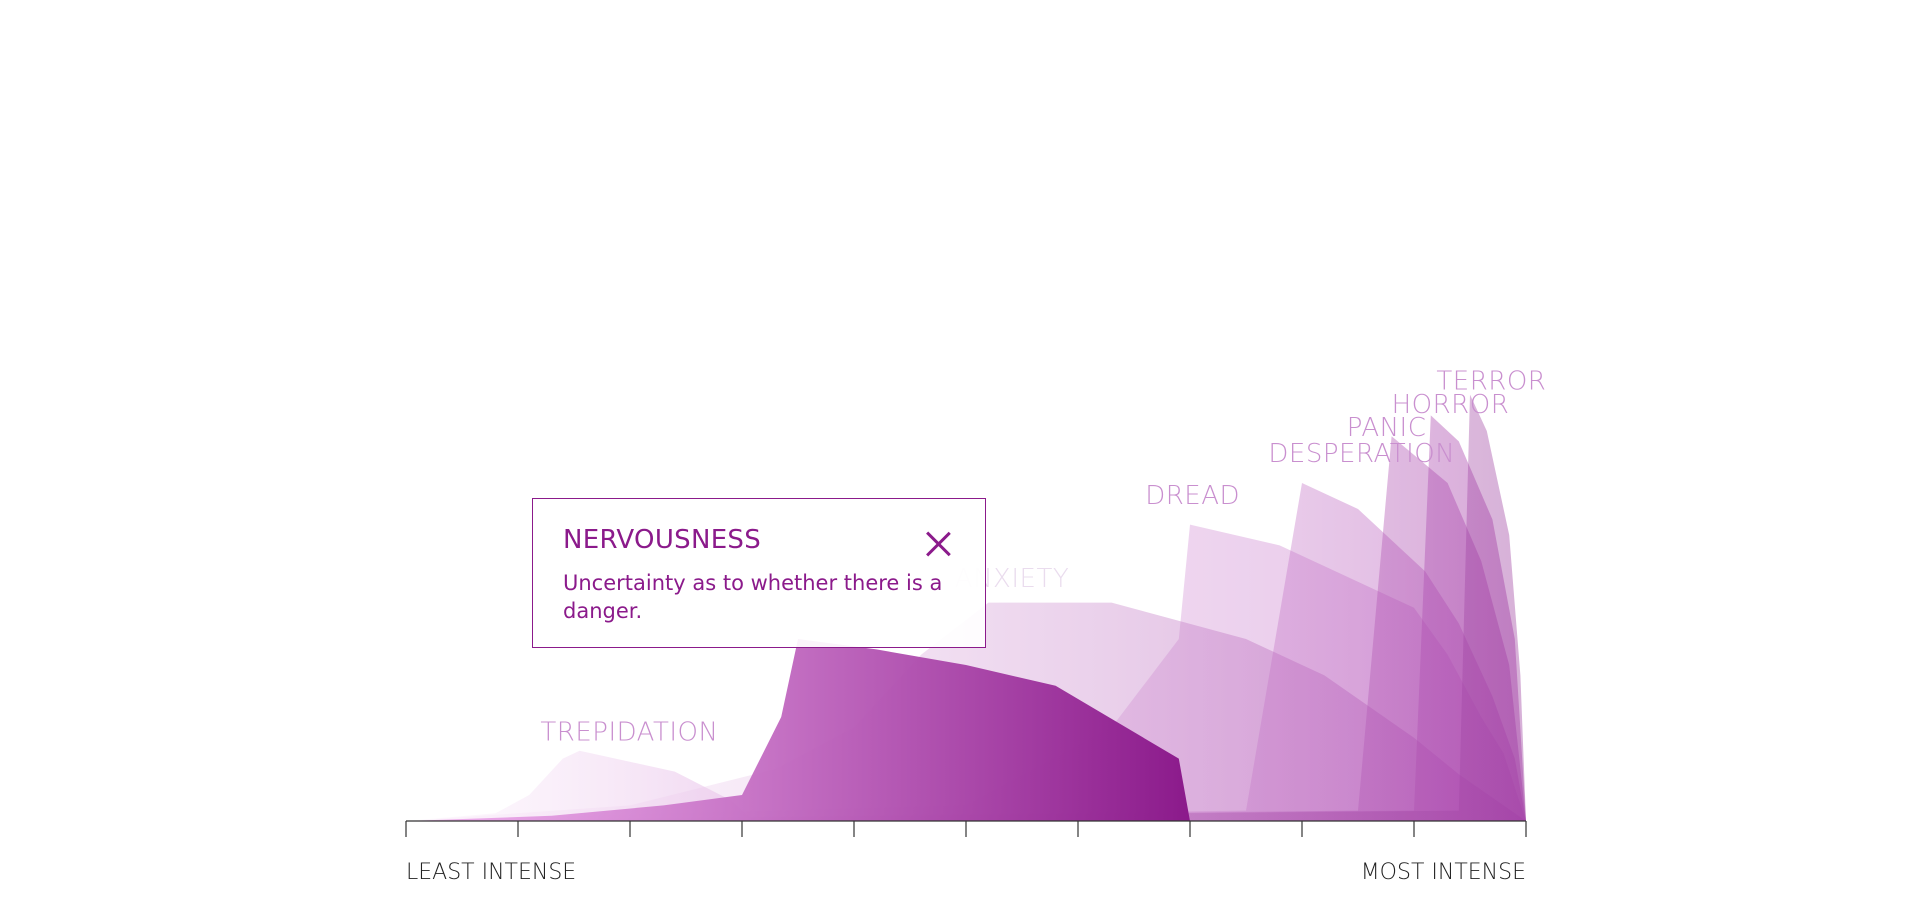  Describe the element at coordinates (1451, 405) in the screenshot. I see `label-horror: HORROR` at that location.